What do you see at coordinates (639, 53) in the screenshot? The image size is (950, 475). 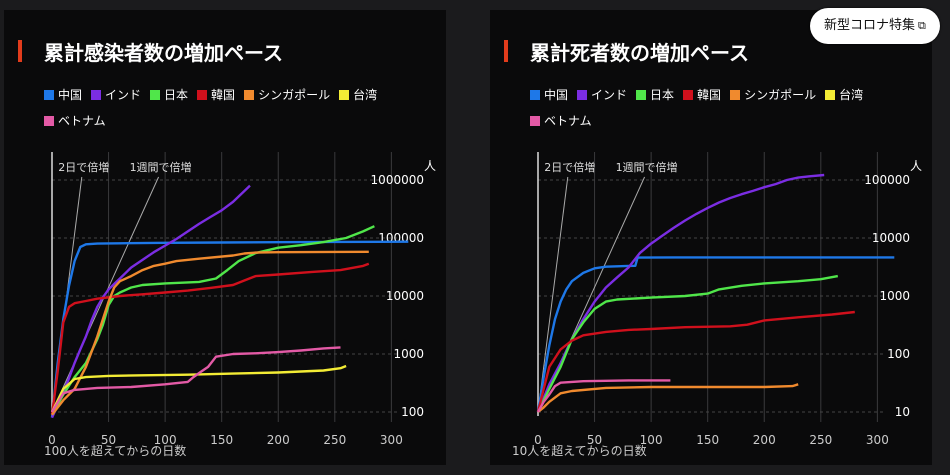 I see `chart-title: 累計死者数の増加ペース` at bounding box center [639, 53].